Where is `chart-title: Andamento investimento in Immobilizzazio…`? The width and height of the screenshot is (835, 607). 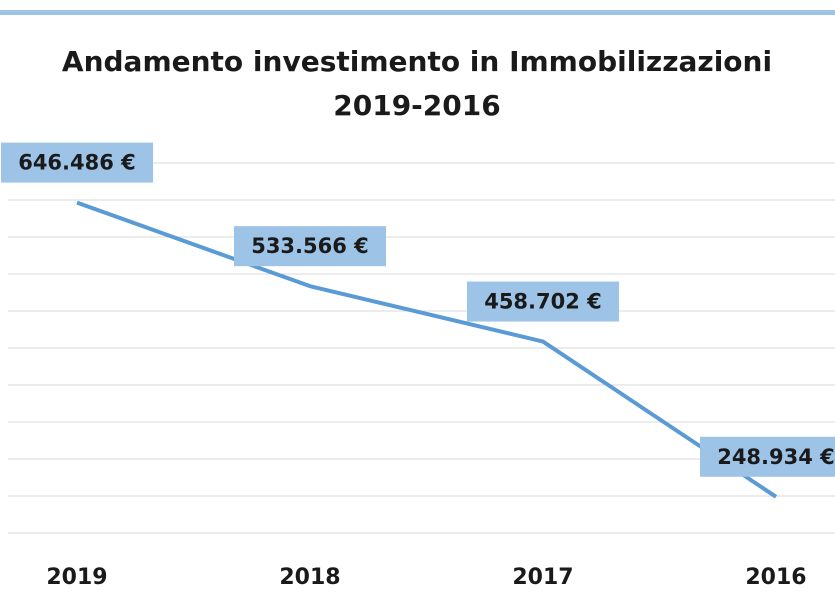
chart-title: Andamento investimento in Immobilizzazio… is located at coordinates (417, 83).